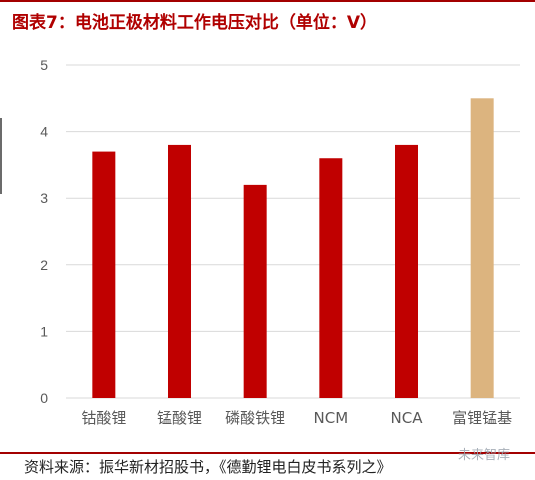 The image size is (535, 480). What do you see at coordinates (1, 156) in the screenshot?
I see `left-edge-marker` at bounding box center [1, 156].